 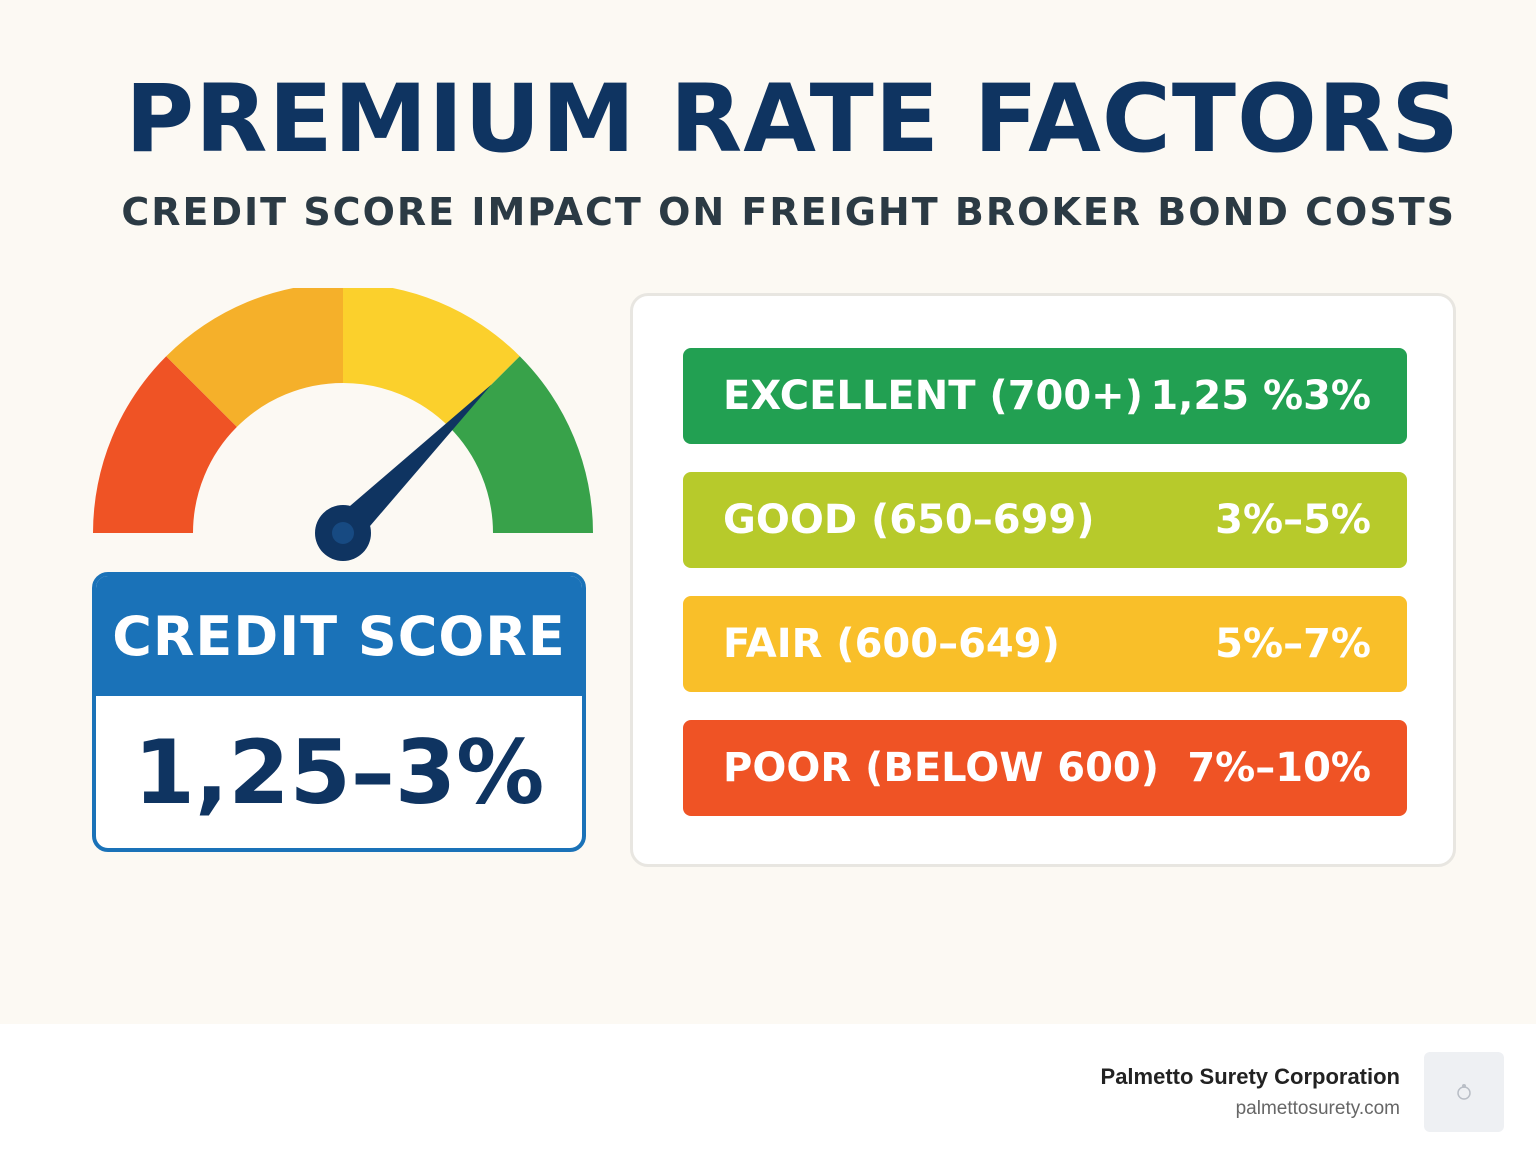 What do you see at coordinates (343, 533) in the screenshot?
I see `gauge-hub-inner` at bounding box center [343, 533].